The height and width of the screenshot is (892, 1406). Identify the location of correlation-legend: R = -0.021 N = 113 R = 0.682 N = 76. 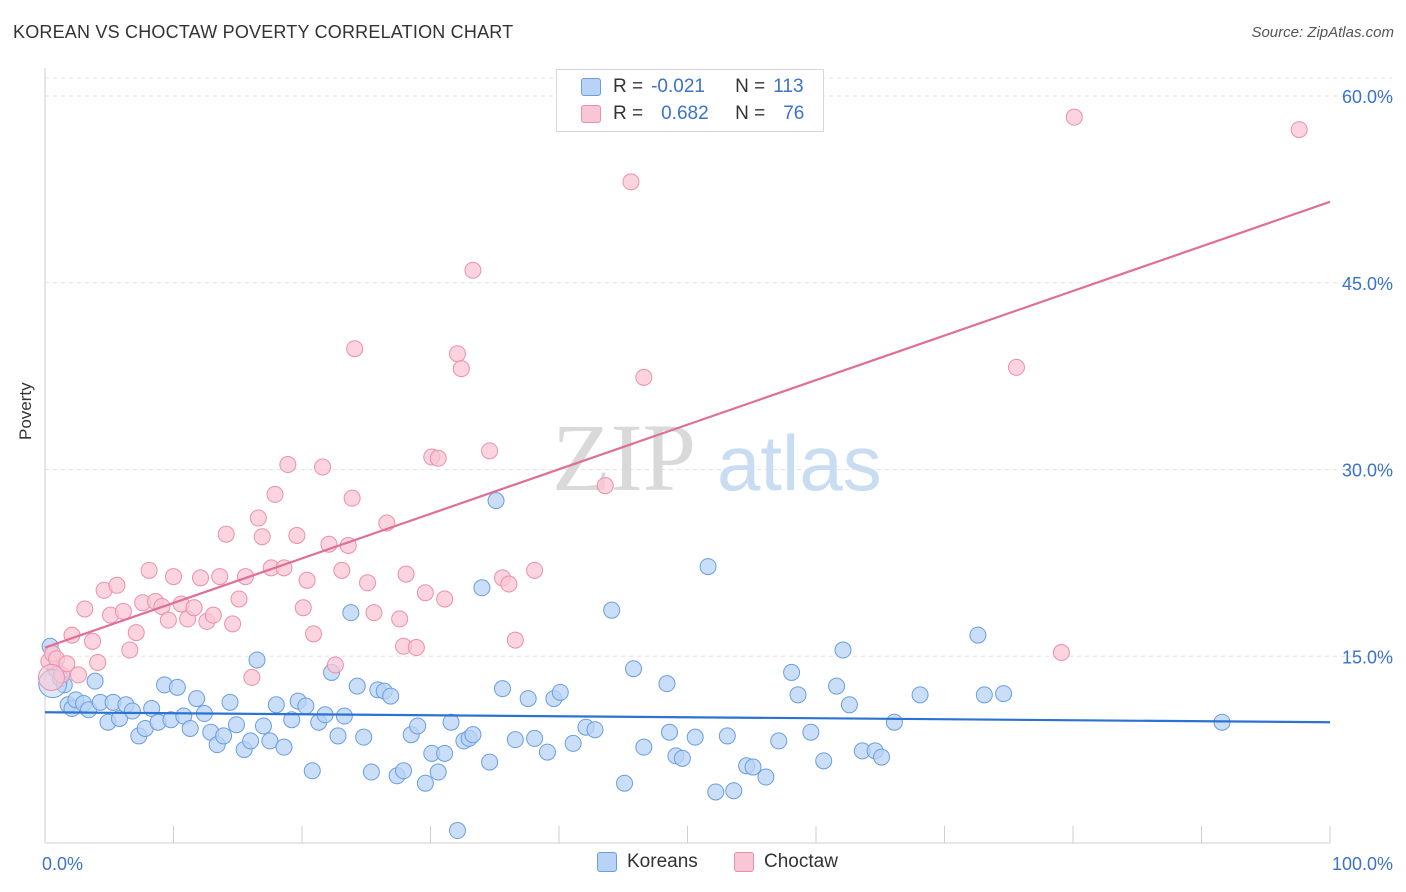
(690, 100).